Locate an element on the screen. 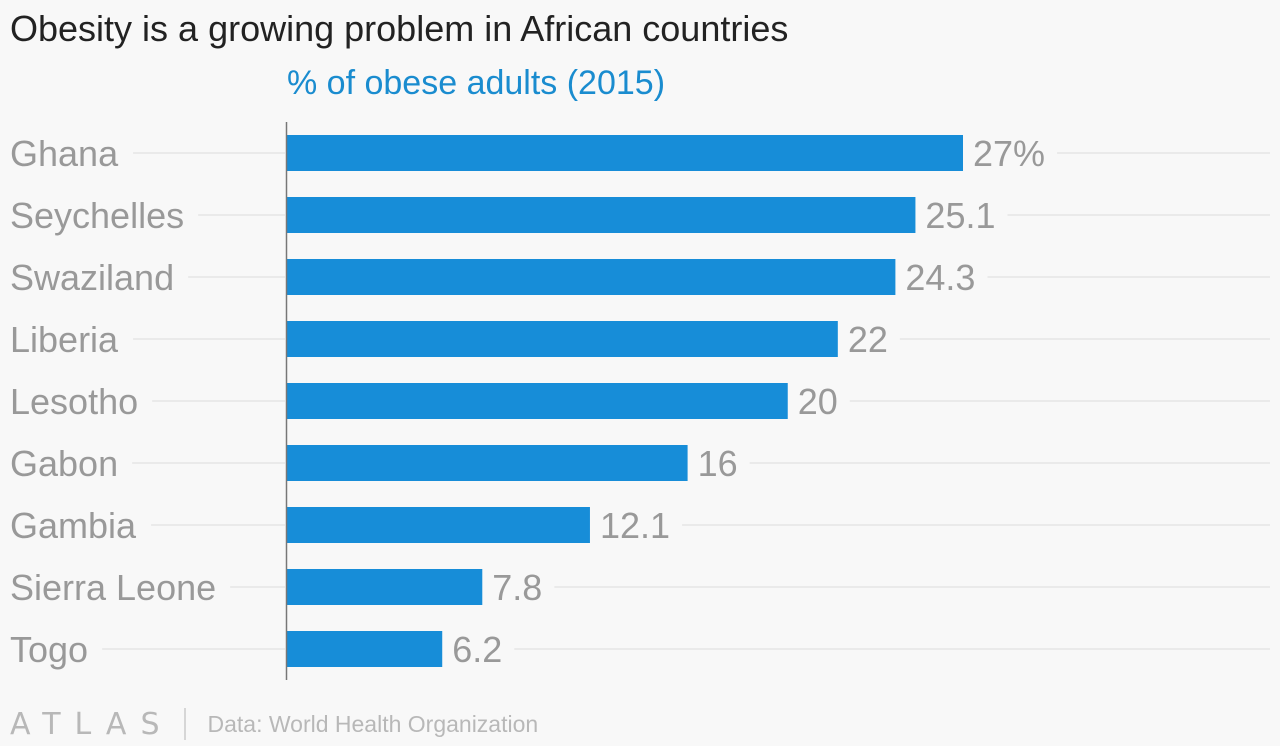  category-label: Lesotho is located at coordinates (74, 401).